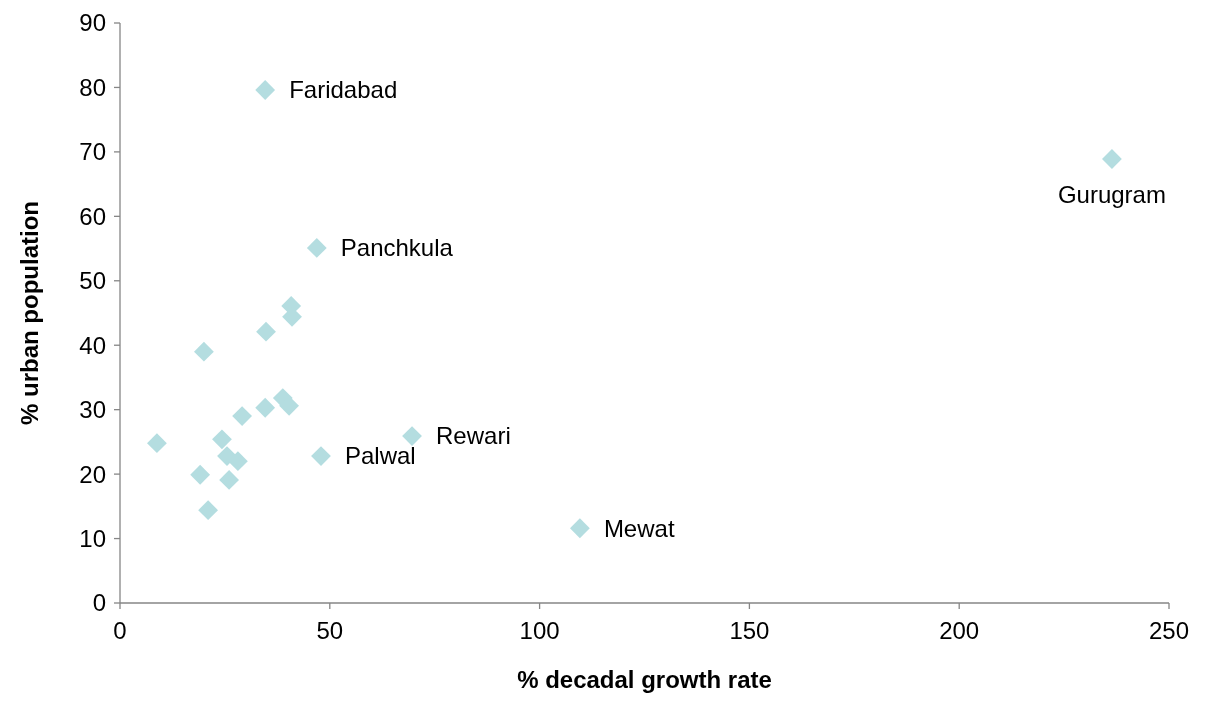  I want to click on x-tick-label: 200, so click(959, 630).